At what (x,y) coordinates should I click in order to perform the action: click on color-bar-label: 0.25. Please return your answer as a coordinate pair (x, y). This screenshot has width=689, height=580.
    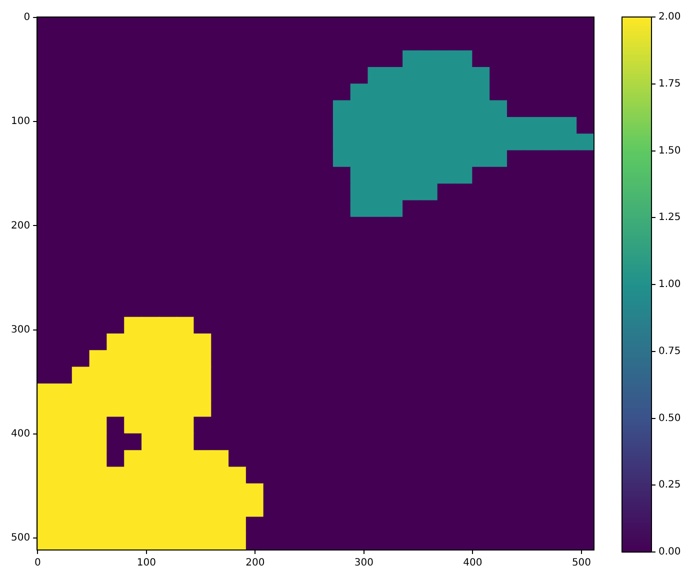
    Looking at the image, I should click on (669, 485).